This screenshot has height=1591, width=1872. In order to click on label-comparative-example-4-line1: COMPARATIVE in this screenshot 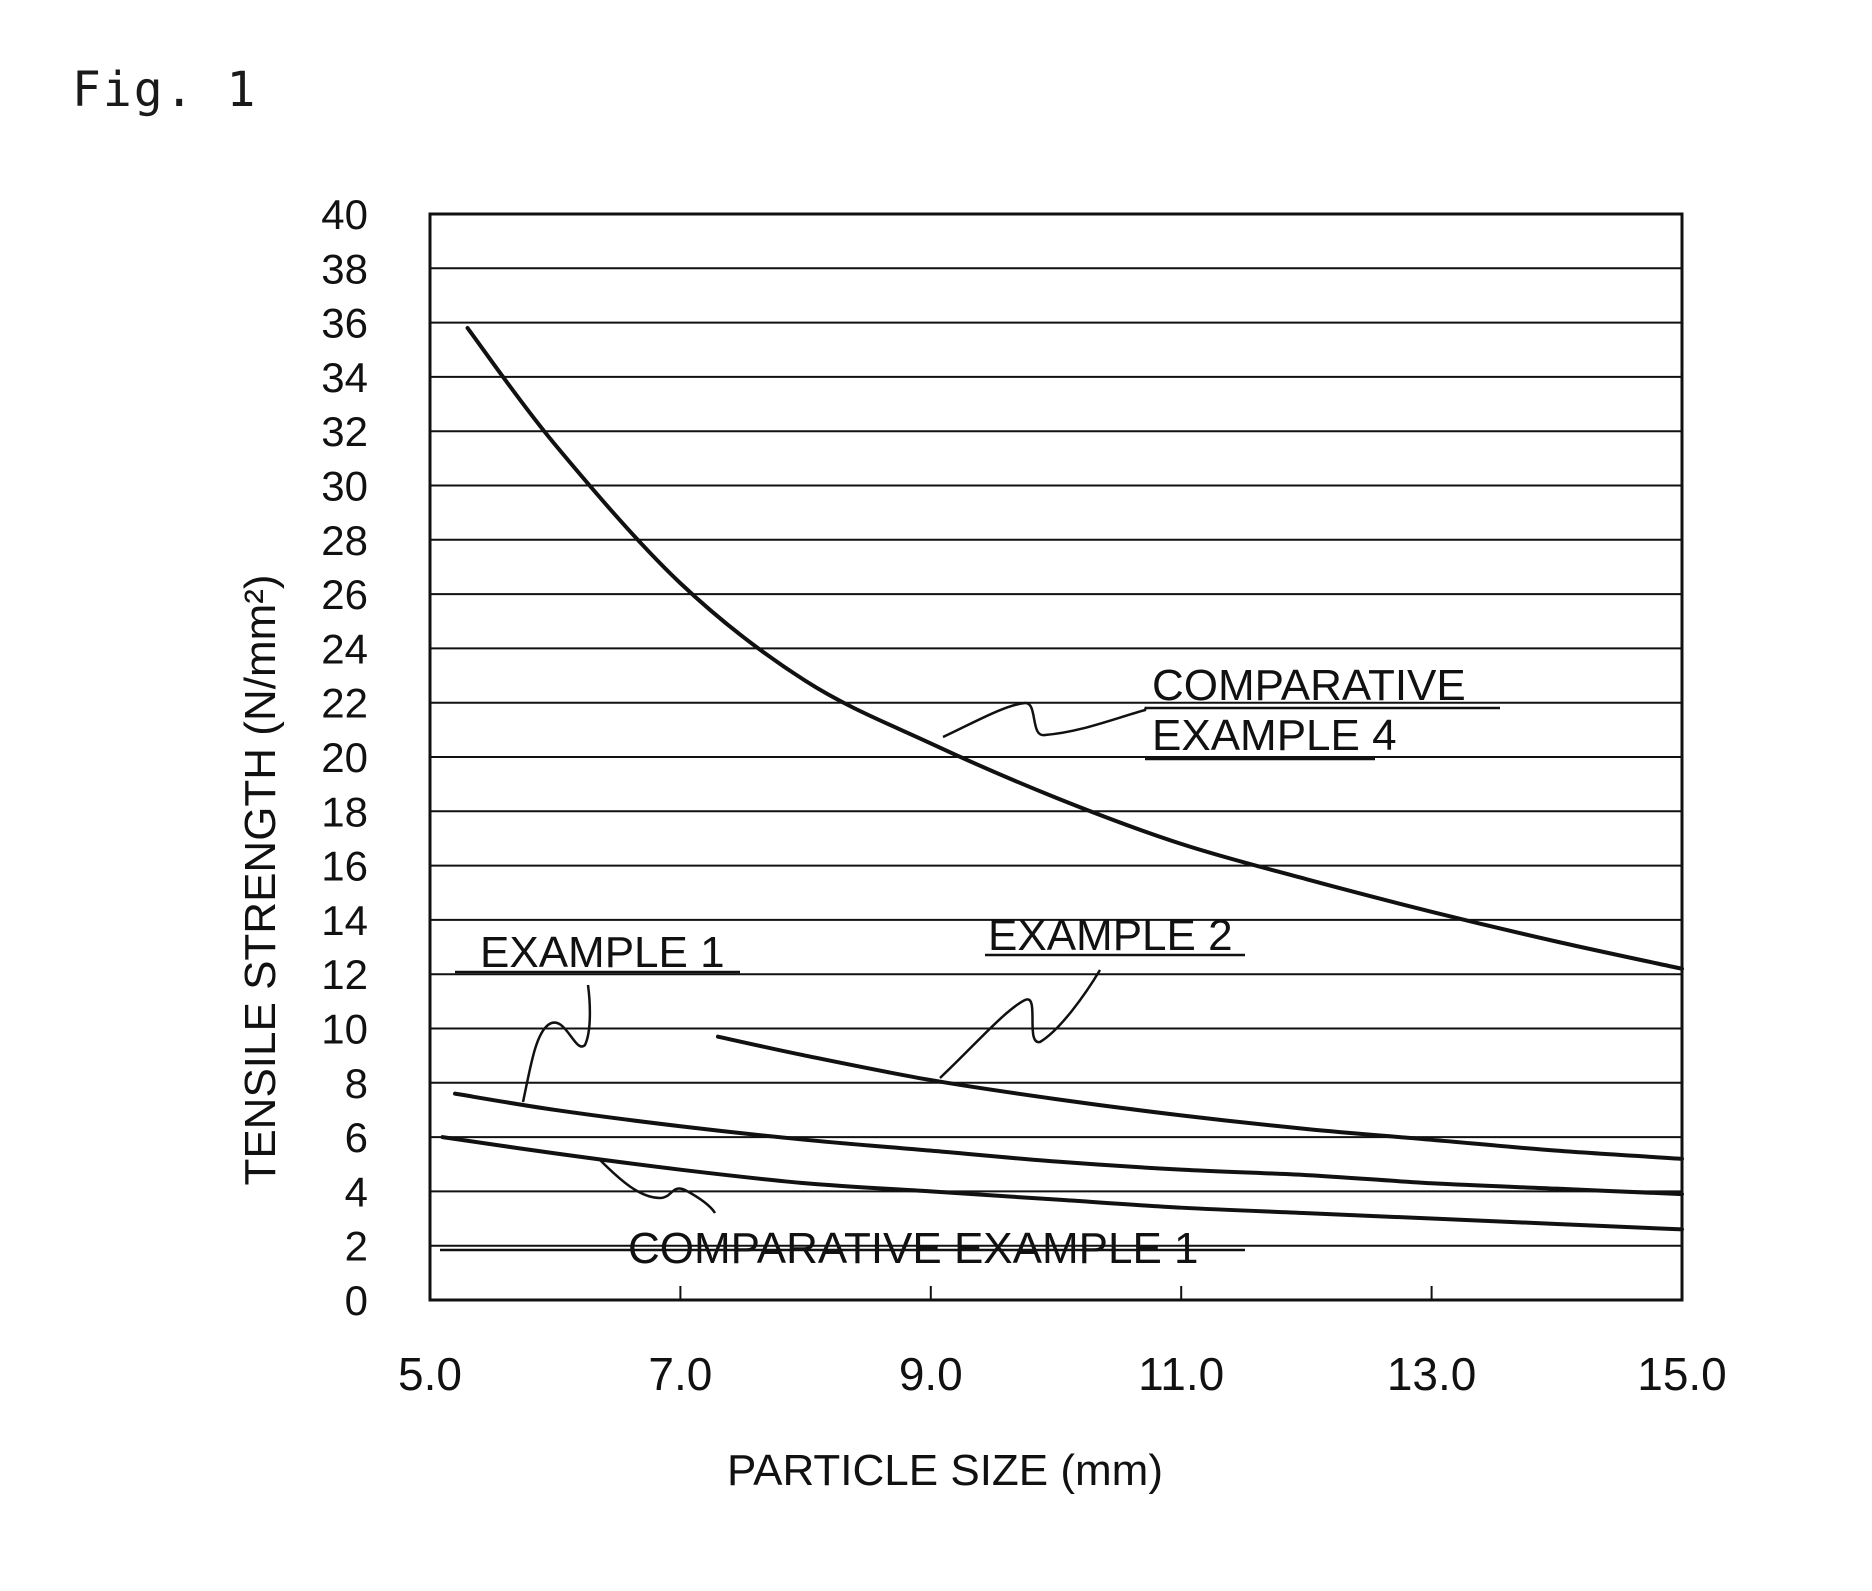, I will do `click(1309, 685)`.